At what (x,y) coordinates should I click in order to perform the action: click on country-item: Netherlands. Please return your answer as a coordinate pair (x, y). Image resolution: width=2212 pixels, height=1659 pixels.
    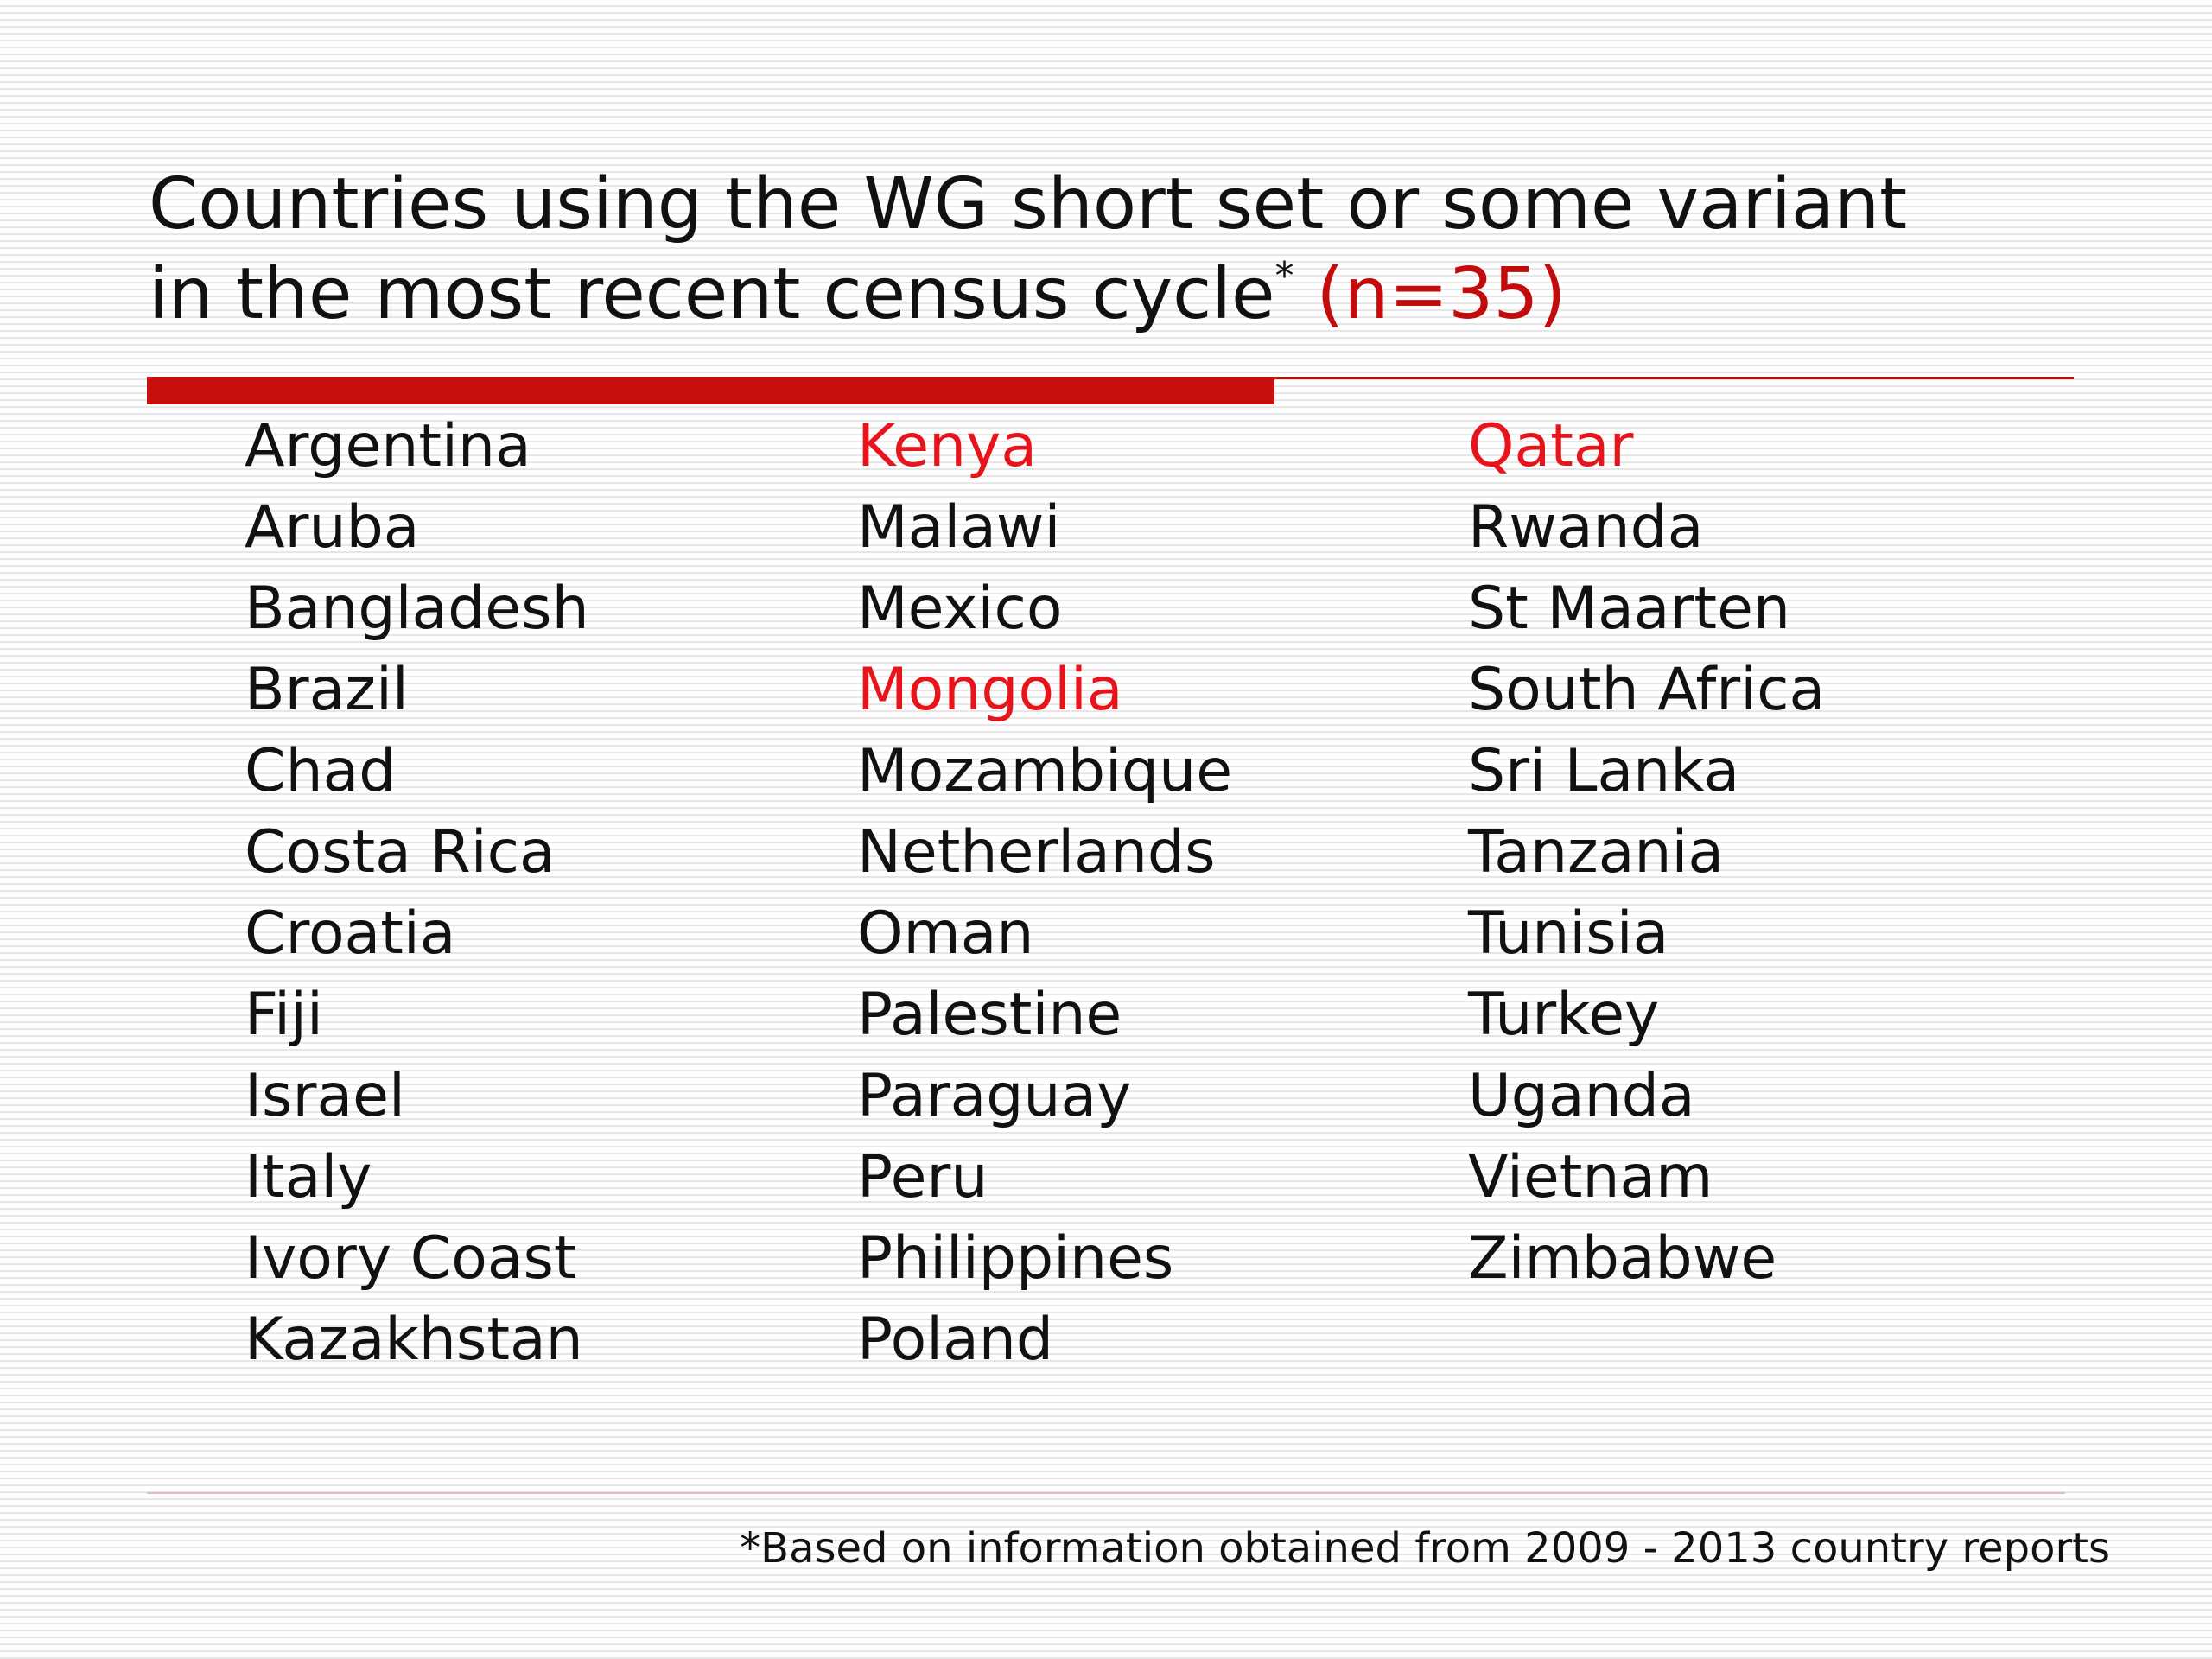
    Looking at the image, I should click on (1036, 852).